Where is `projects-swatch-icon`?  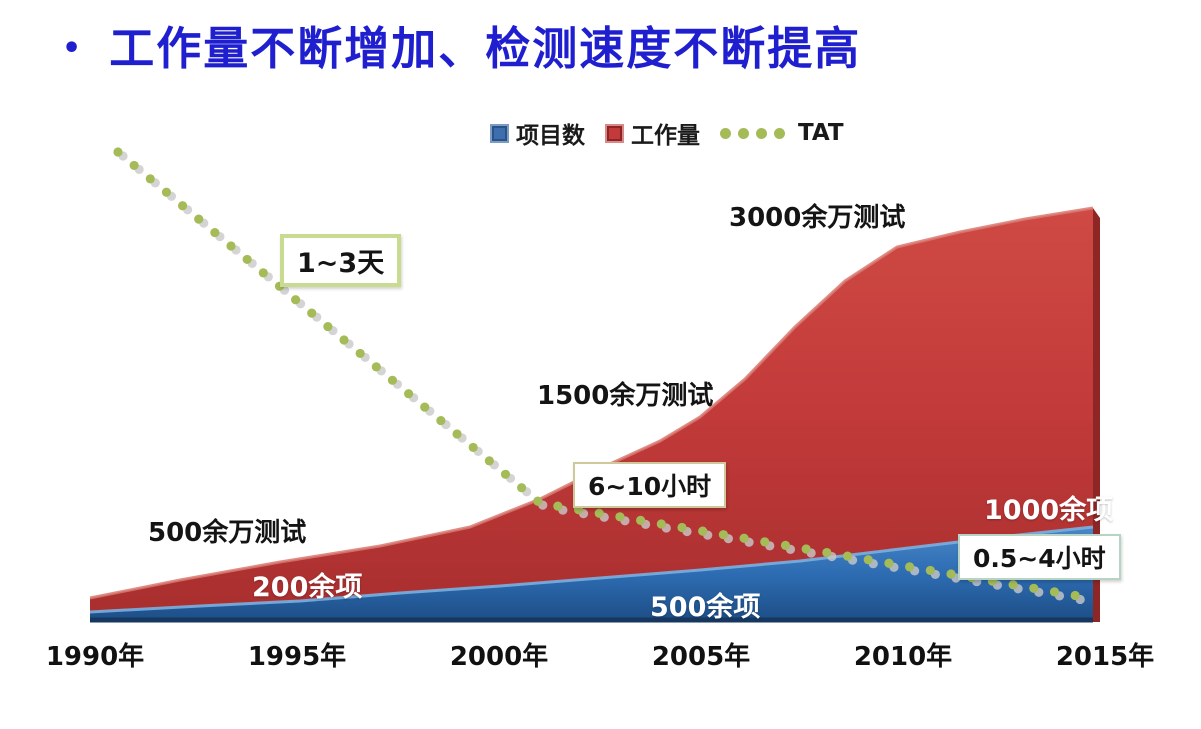 projects-swatch-icon is located at coordinates (499, 133).